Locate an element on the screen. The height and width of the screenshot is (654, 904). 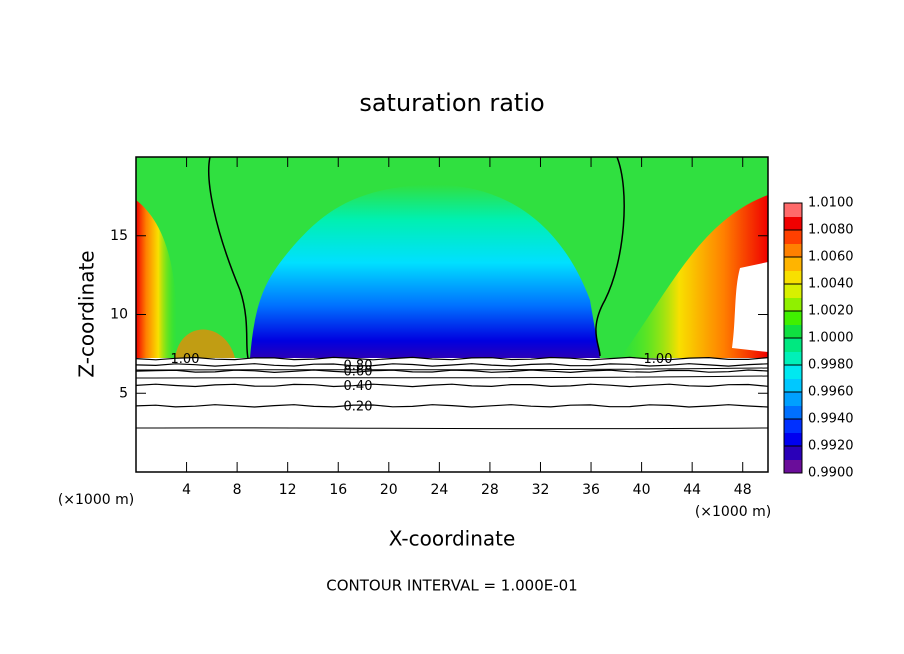
colorbar-tick-label: 1.0000 is located at coordinates (831, 338).